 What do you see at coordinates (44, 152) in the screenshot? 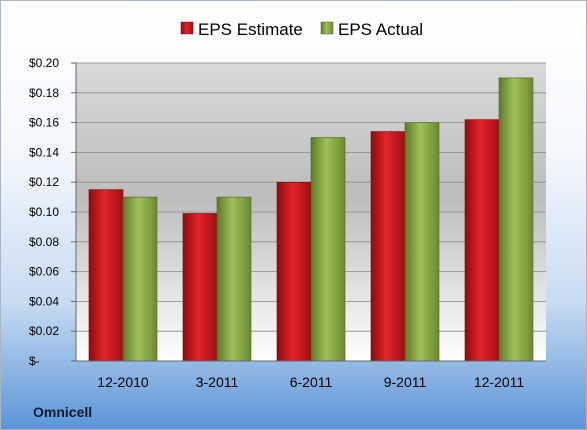
I see `y-tick-label: $0.14` at bounding box center [44, 152].